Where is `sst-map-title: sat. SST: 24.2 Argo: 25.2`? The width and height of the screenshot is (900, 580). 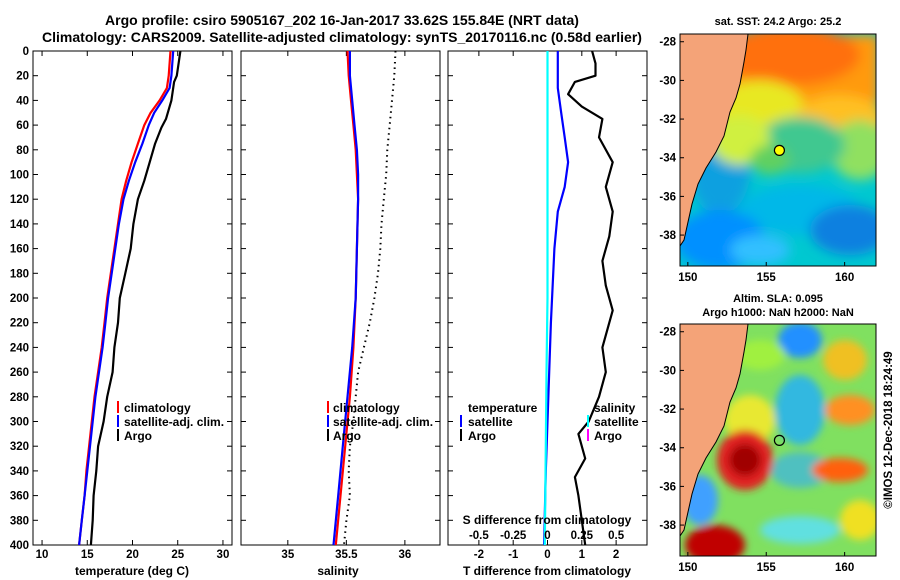 sst-map-title: sat. SST: 24.2 Argo: 25.2 is located at coordinates (778, 22).